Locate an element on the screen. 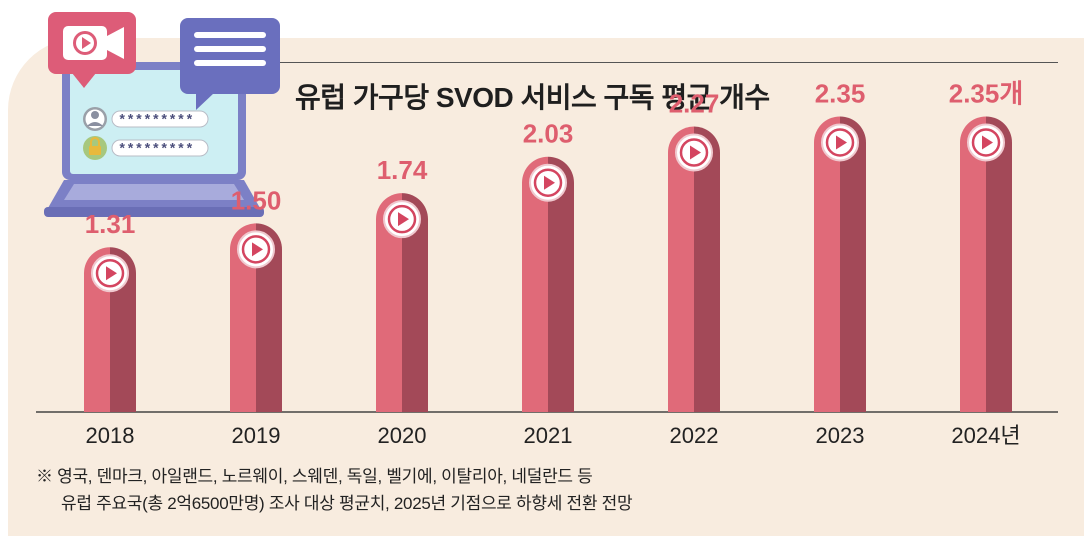 The height and width of the screenshot is (543, 1092). chart-title: 유럽 가구당 SVOD 서비스 구독 평균 개수 is located at coordinates (532, 97).